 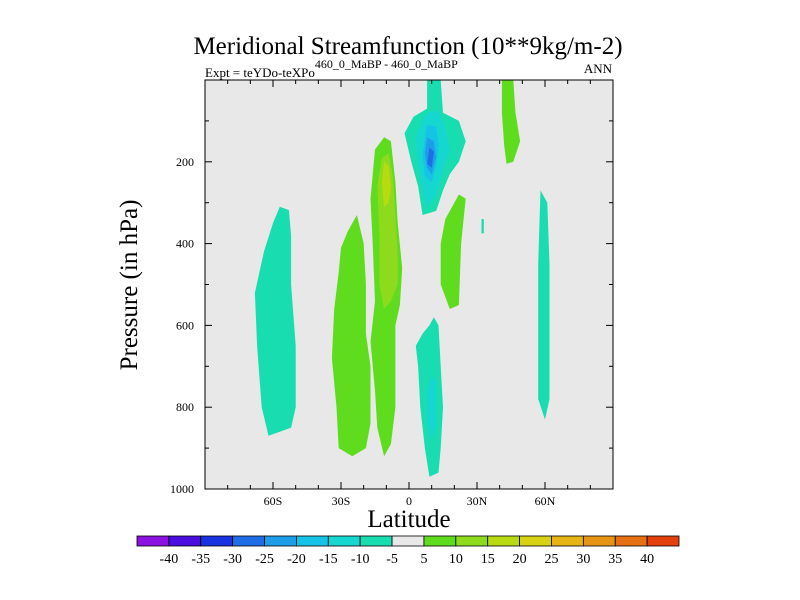 I want to click on region-tropical-upper-positive-core, so click(x=386, y=184).